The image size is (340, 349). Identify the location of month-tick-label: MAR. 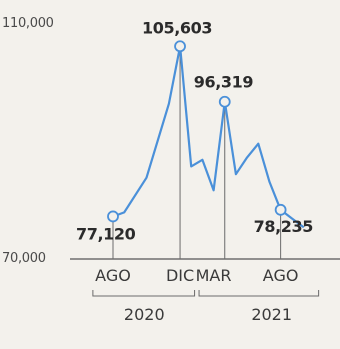
(214, 275).